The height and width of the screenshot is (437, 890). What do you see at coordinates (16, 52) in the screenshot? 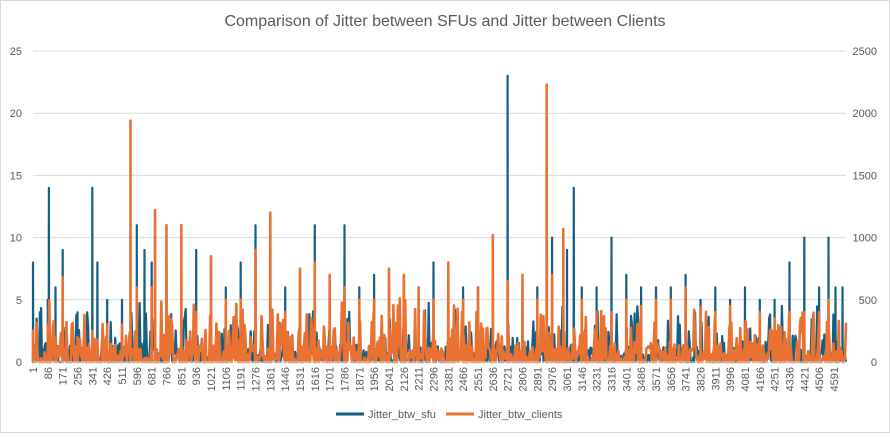
I see `y-left-tick-label: 25` at bounding box center [16, 52].